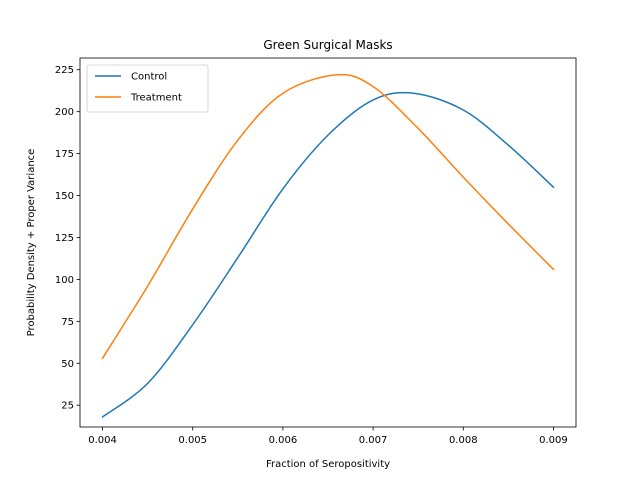  Describe the element at coordinates (149, 77) in the screenshot. I see `legend-label-control: Control` at that location.